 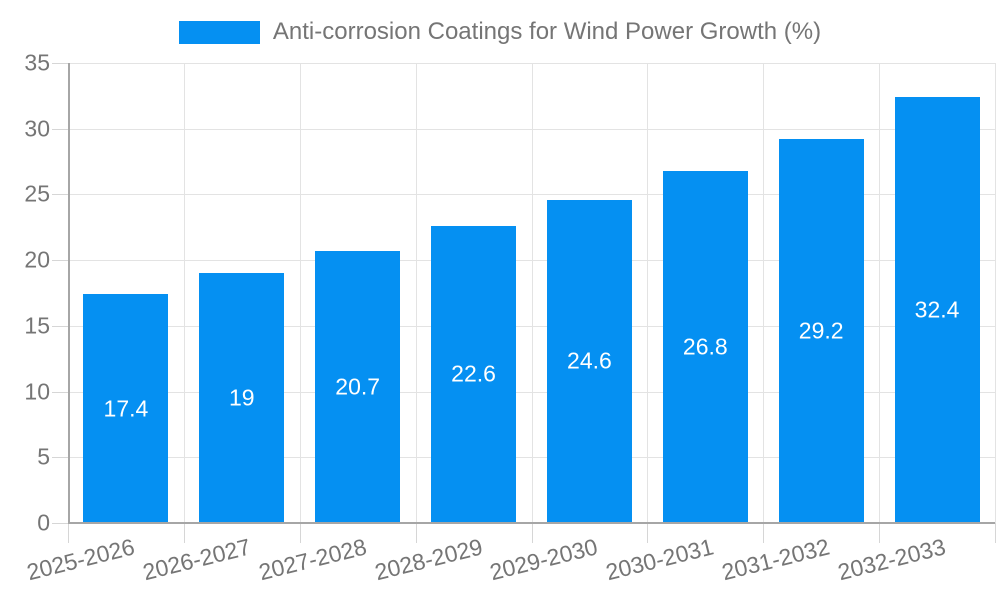 I want to click on x-axis-line, so click(x=531, y=523).